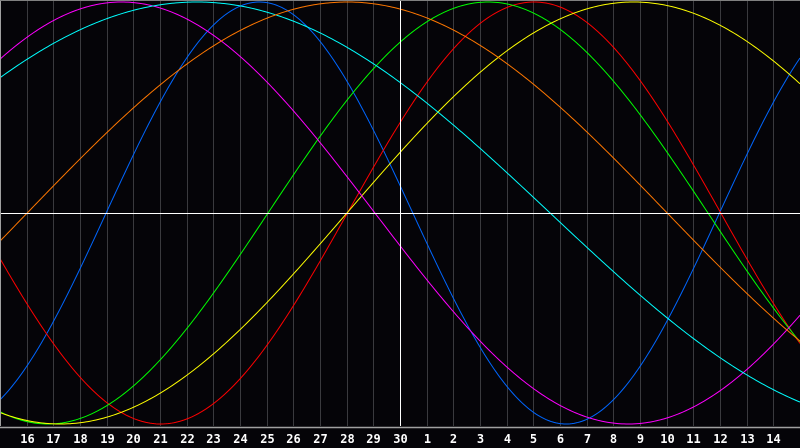 The width and height of the screenshot is (800, 448). Describe the element at coordinates (80, 439) in the screenshot. I see `x-tick-label: 18` at that location.